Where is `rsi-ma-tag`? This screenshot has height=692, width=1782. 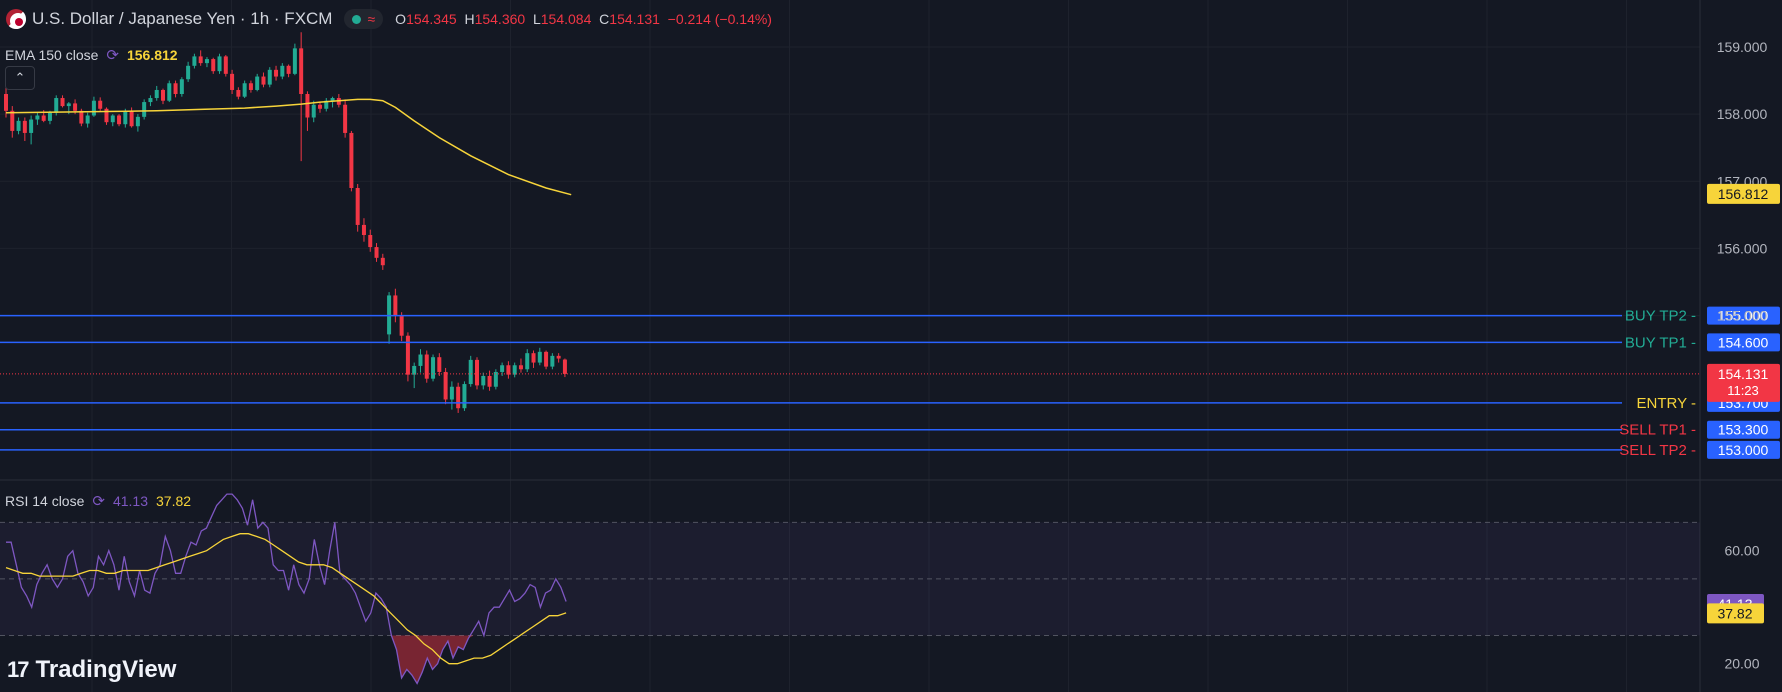 rsi-ma-tag is located at coordinates (1735, 613).